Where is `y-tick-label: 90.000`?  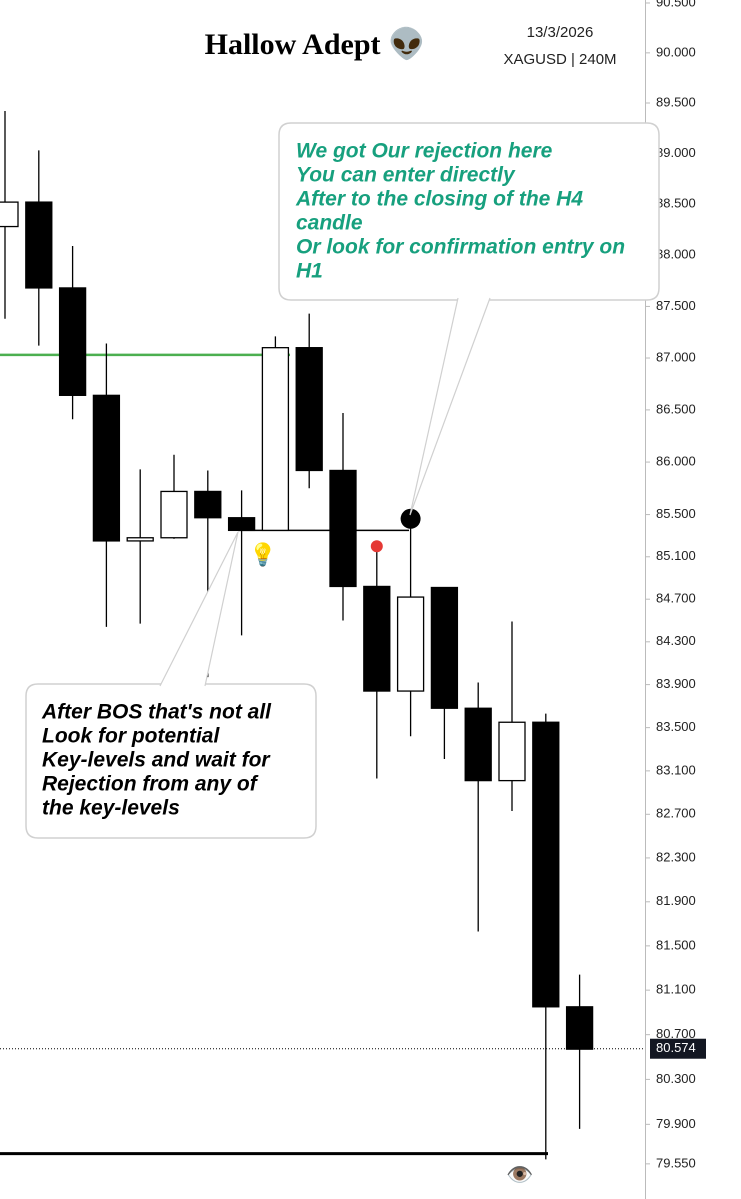
y-tick-label: 90.000 is located at coordinates (676, 51).